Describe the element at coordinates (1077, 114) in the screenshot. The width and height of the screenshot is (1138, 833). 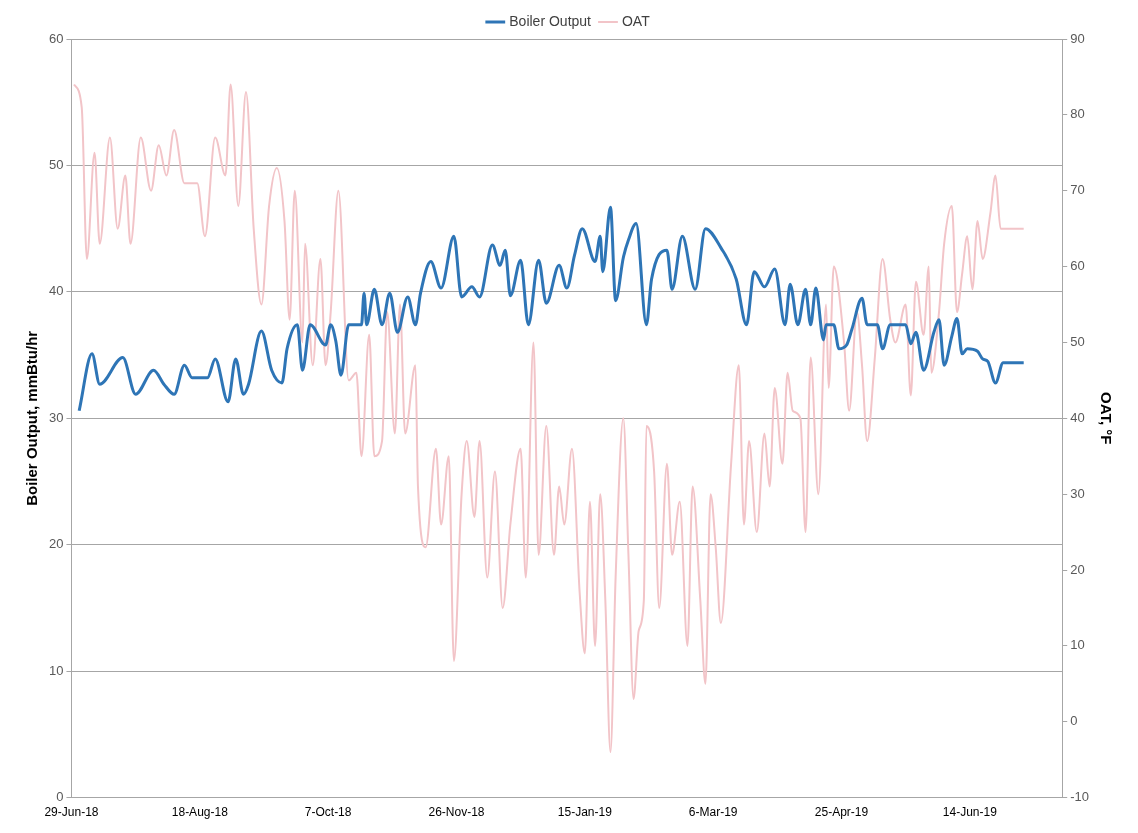
I see `y2-tick-label: 80` at that location.